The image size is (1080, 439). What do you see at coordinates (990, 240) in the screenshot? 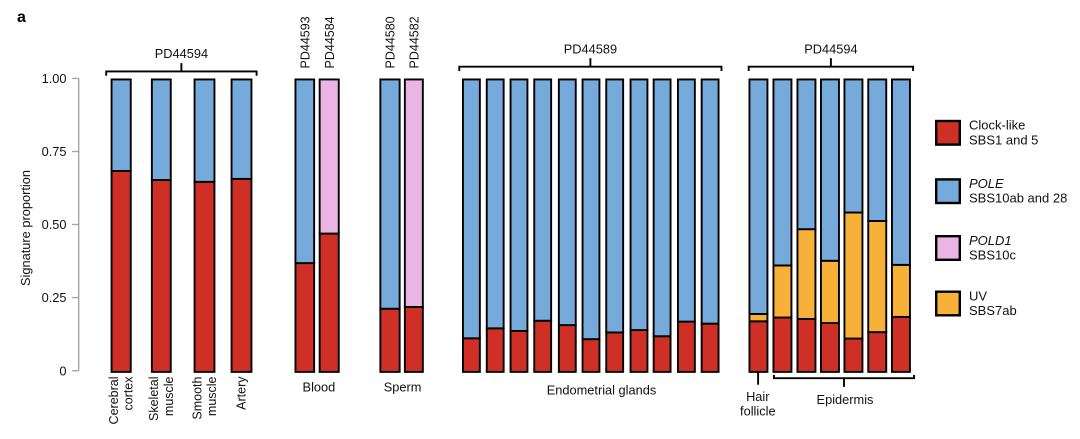
I see `svg-text: POLD1` at bounding box center [990, 240].